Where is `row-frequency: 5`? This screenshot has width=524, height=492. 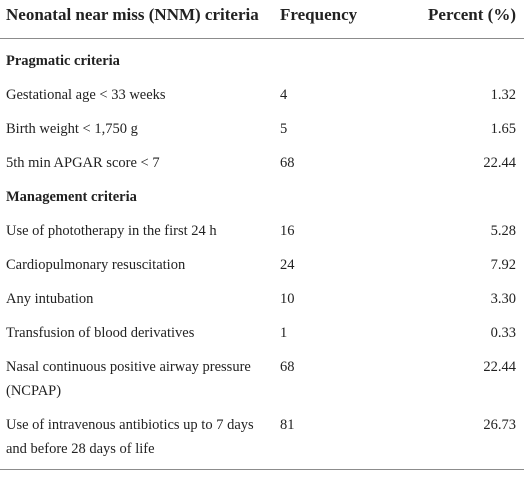 row-frequency: 5 is located at coordinates (284, 129).